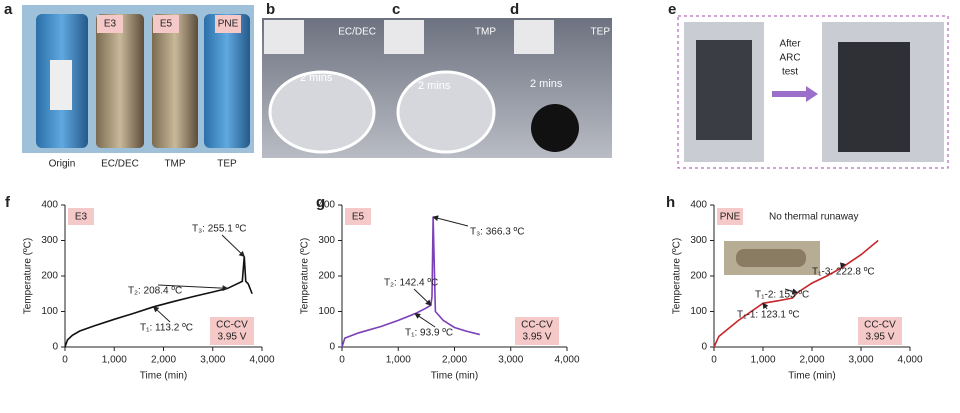  Describe the element at coordinates (120, 164) in the screenshot. I see `cell-label: EC/DEC` at that location.